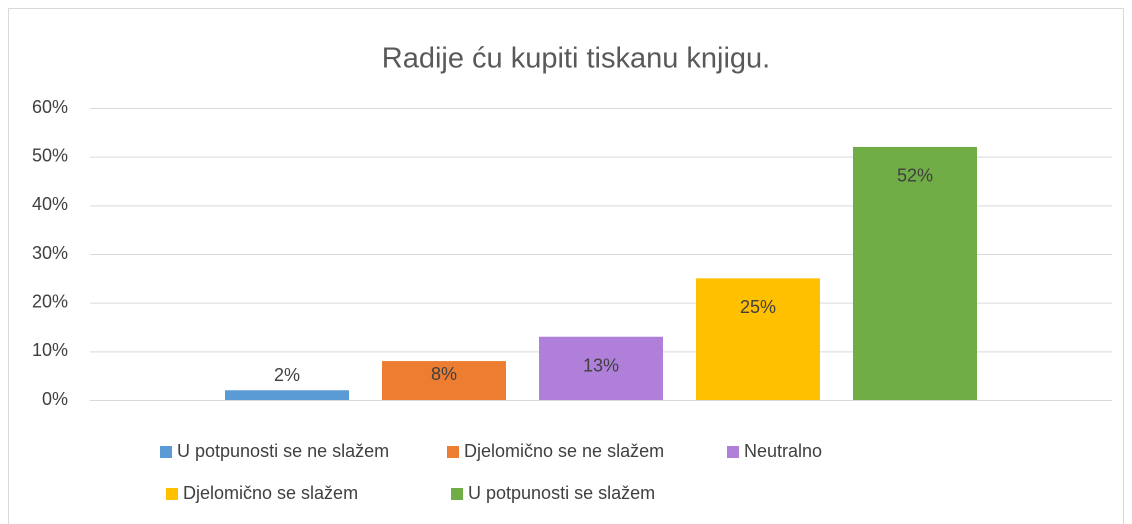 Image resolution: width=1132 pixels, height=524 pixels. What do you see at coordinates (50, 301) in the screenshot?
I see `y-tick-label: 20%` at bounding box center [50, 301].